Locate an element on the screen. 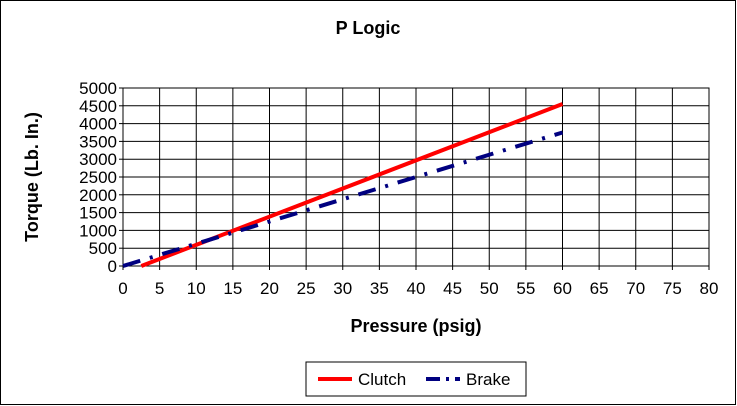 This screenshot has height=406, width=737. x-tick-label: 25 is located at coordinates (306, 288).